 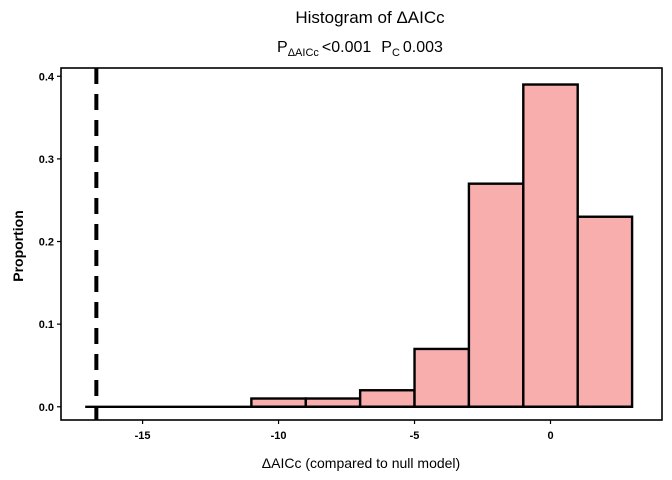 What do you see at coordinates (344, 431) in the screenshot?
I see `x-axis-ticks: -15 -10 -5 0` at bounding box center [344, 431].